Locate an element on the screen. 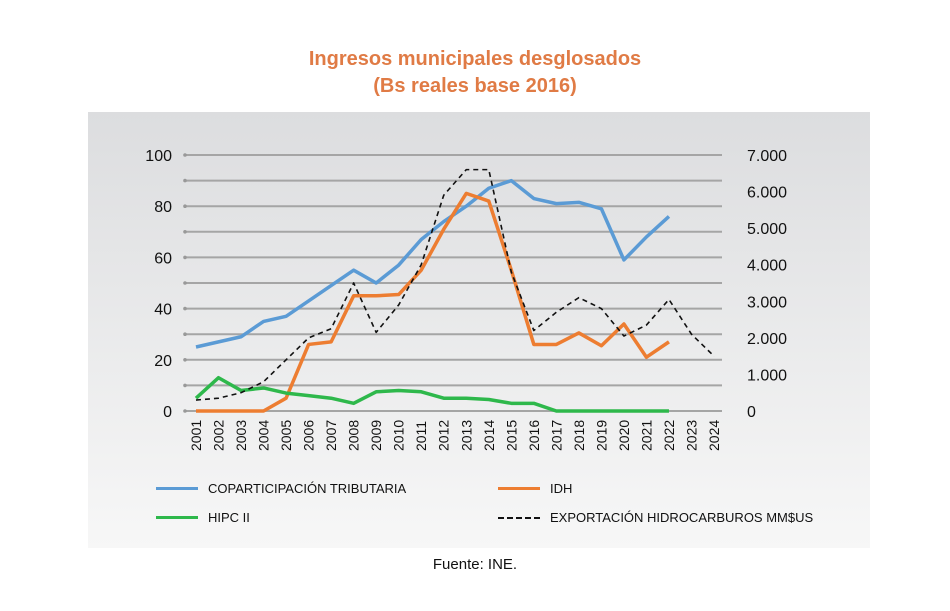 Image resolution: width=950 pixels, height=611 pixels. y-left-tick-label: 60 is located at coordinates (163, 258).